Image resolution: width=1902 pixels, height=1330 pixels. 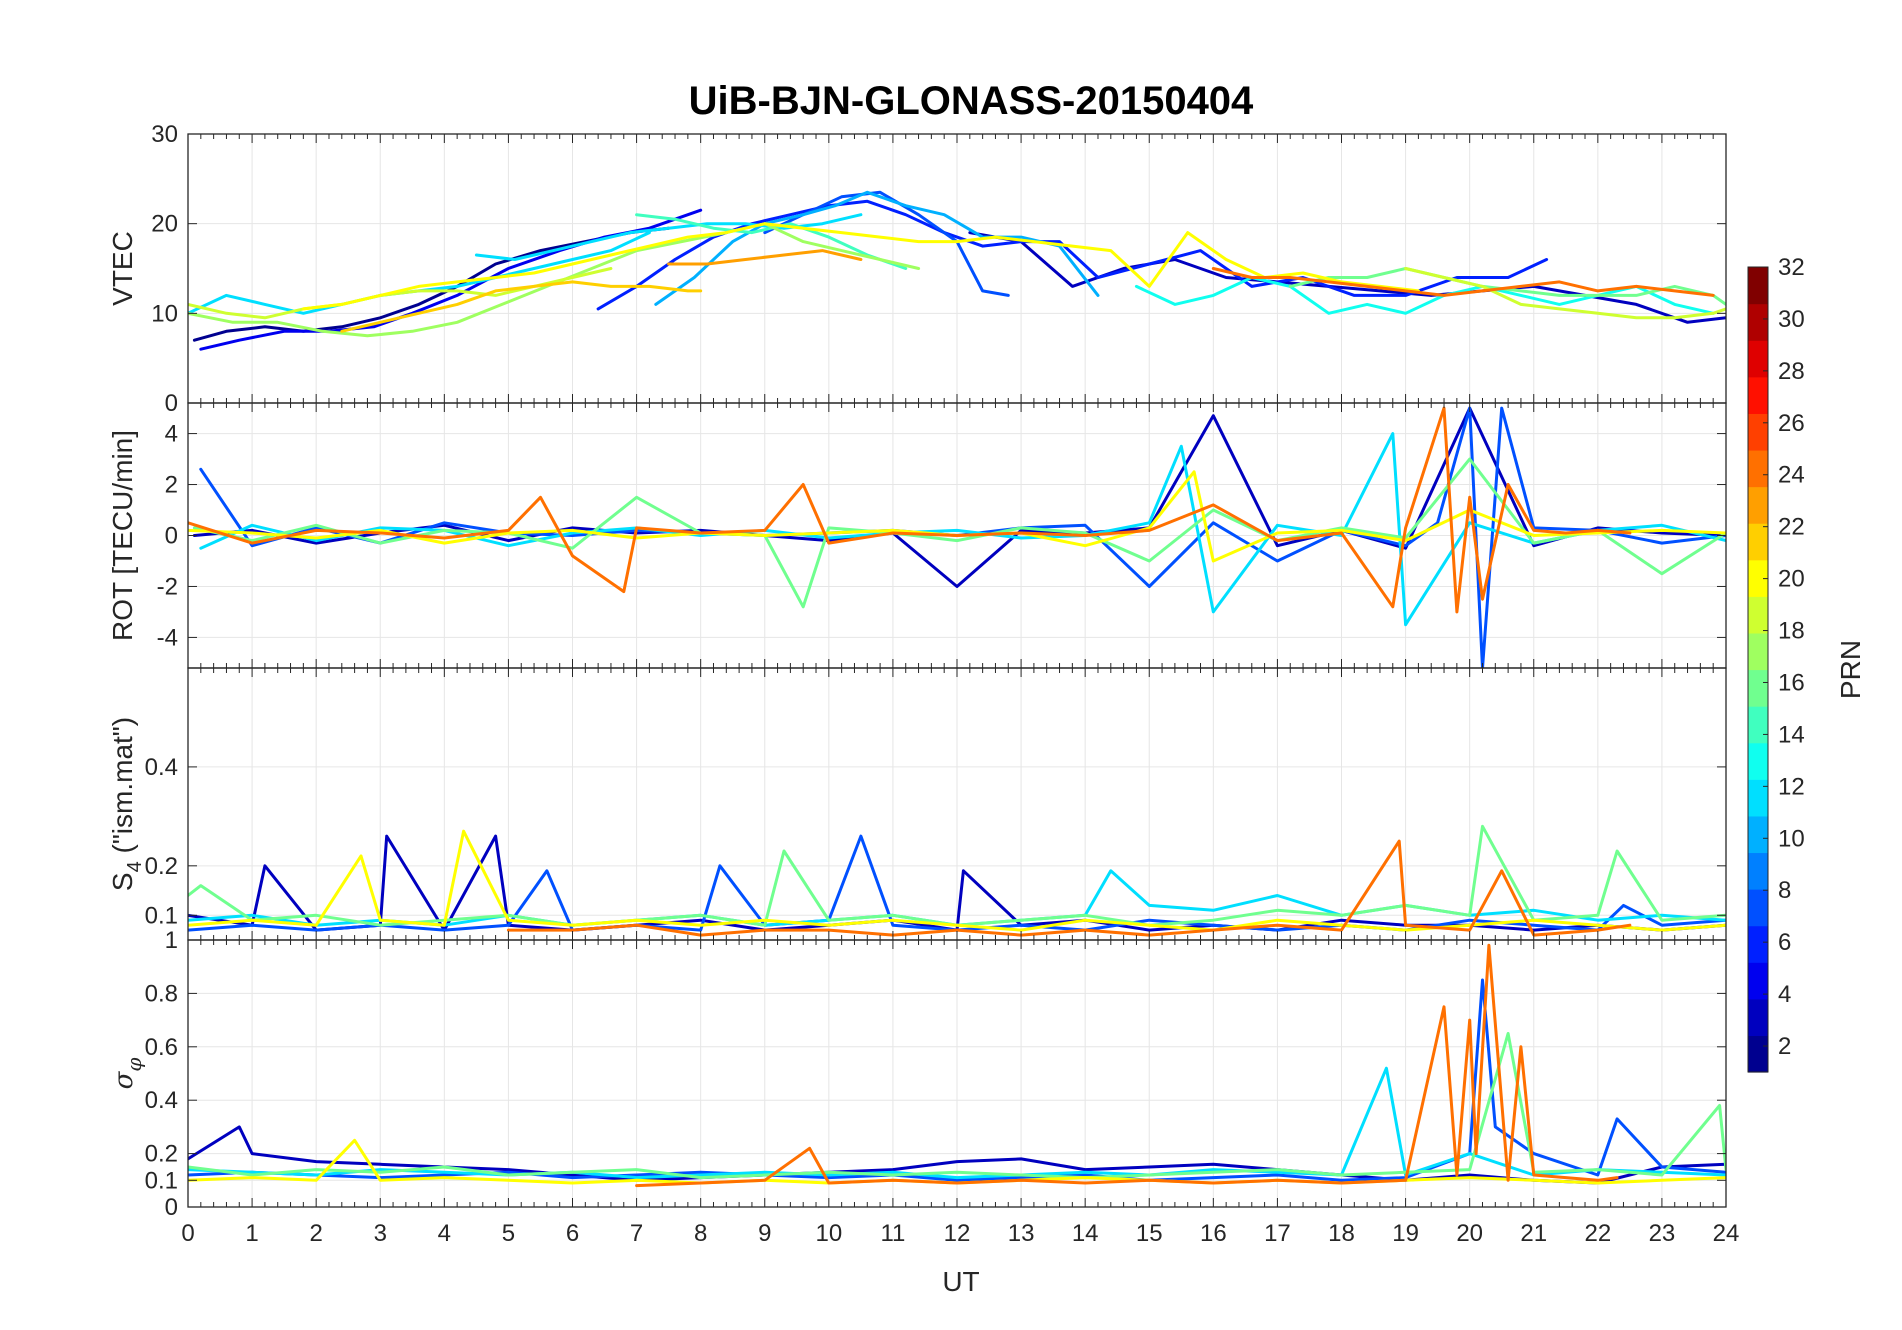 What do you see at coordinates (161, 866) in the screenshot?
I see `s4-y-tick-label: 0.2` at bounding box center [161, 866].